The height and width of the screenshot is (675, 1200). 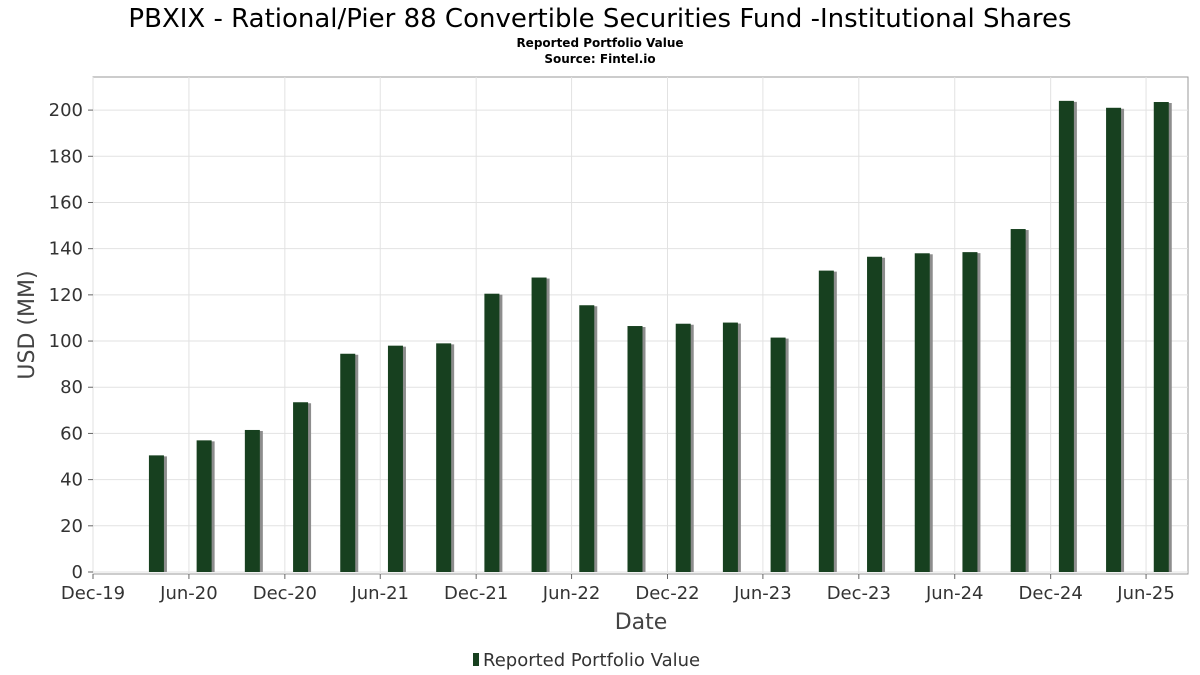 I want to click on x-axis-label: Date, so click(x=641, y=622).